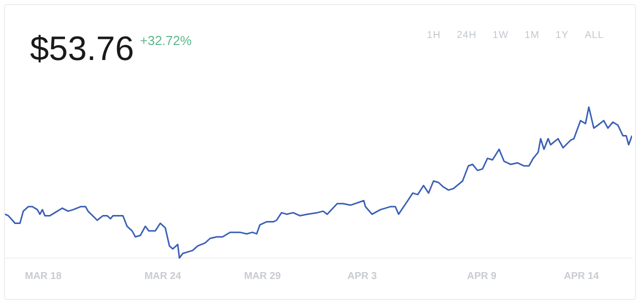 This screenshot has height=305, width=640. Describe the element at coordinates (532, 35) in the screenshot. I see `text: 1M` at that location.